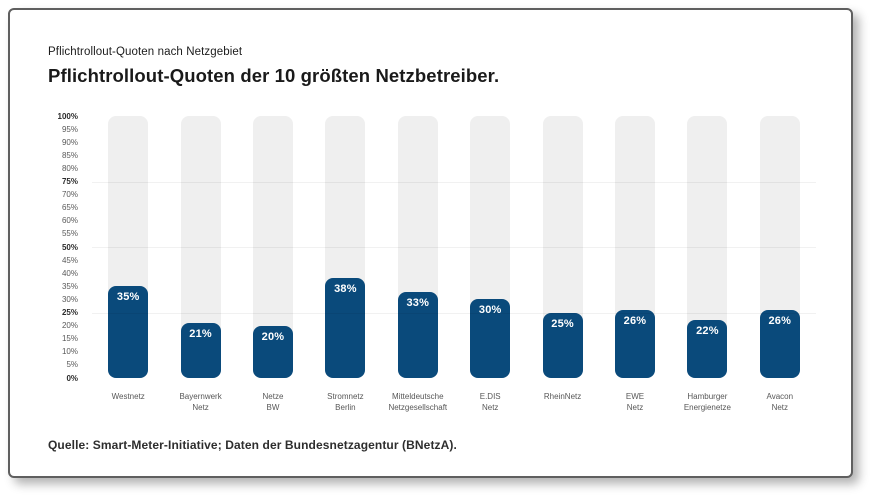 Image resolution: width=872 pixels, height=502 pixels. Describe the element at coordinates (707, 402) in the screenshot. I see `x-category-label: Hamburger Energienetze` at that location.